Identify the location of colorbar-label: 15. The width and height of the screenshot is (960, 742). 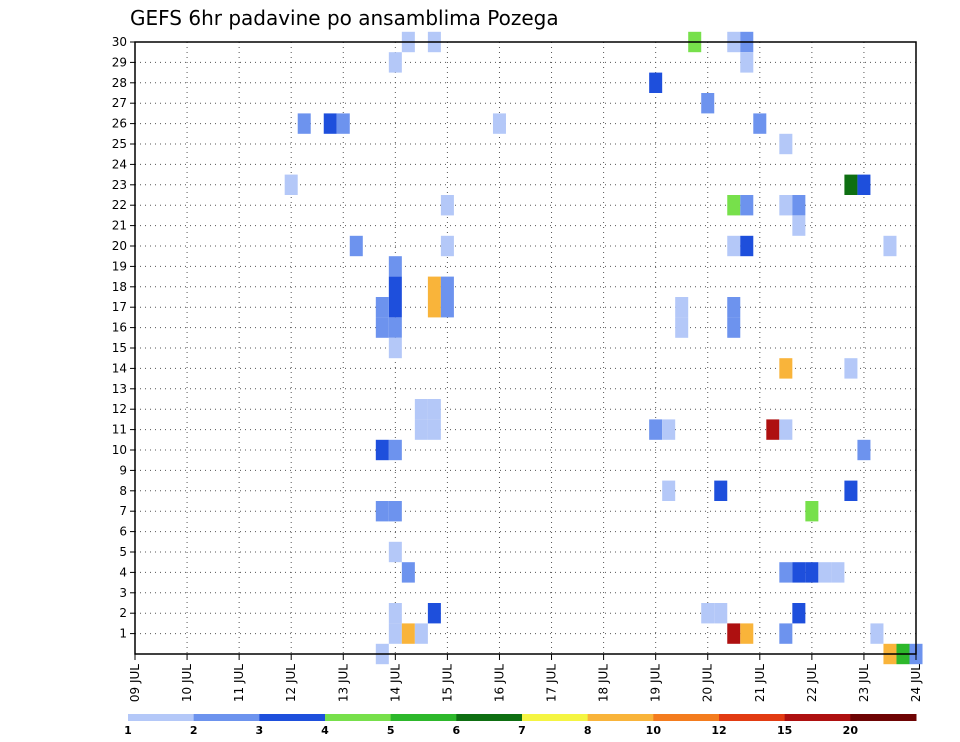
(784, 730).